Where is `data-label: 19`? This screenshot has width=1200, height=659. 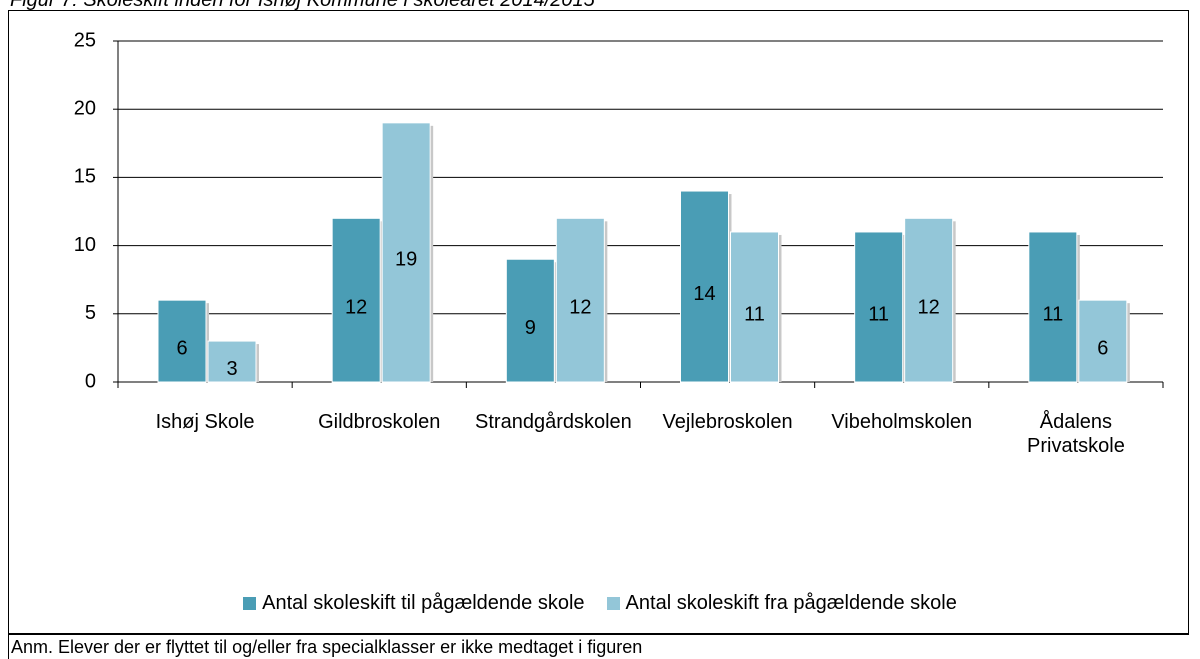 data-label: 19 is located at coordinates (406, 260).